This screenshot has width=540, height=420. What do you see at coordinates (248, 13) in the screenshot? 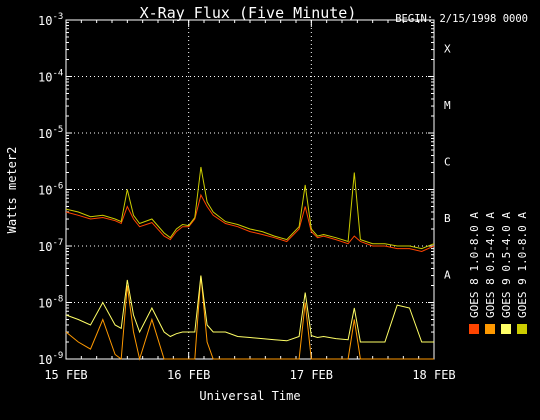
I see `chart-title: X-Ray Flux (Five Minute)` at bounding box center [248, 13].